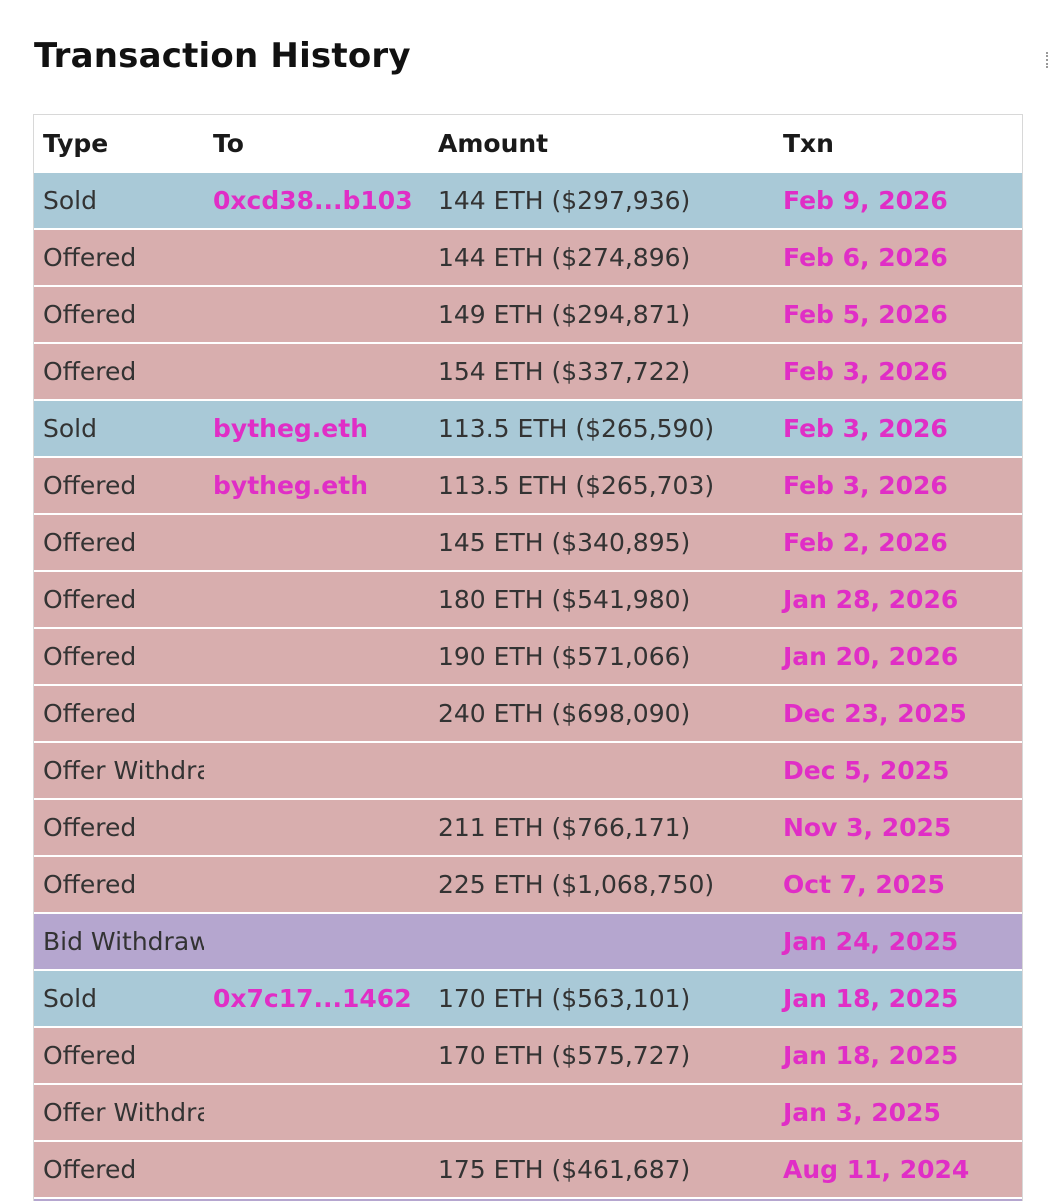 This screenshot has height=1201, width=1050. What do you see at coordinates (601, 713) in the screenshot?
I see `amount-cell: 240 ETH ($698,090)` at bounding box center [601, 713].